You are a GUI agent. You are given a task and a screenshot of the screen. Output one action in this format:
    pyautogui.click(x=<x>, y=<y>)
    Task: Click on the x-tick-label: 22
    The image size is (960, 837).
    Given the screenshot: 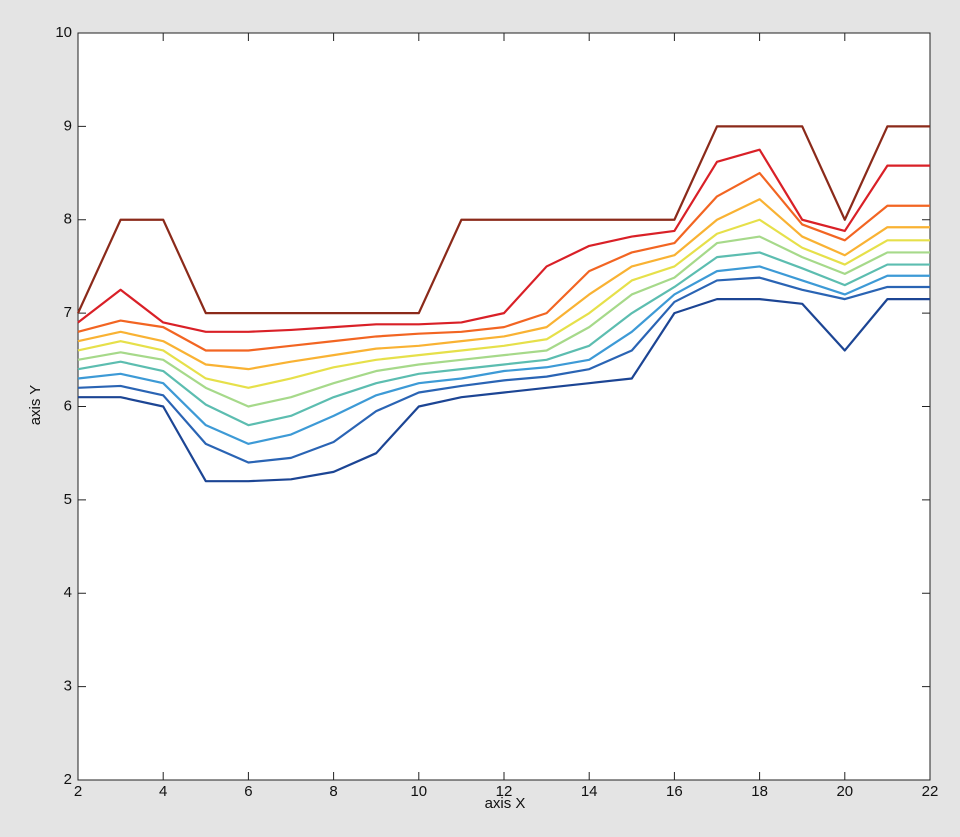 What is the action you would take?
    pyautogui.click(x=930, y=791)
    